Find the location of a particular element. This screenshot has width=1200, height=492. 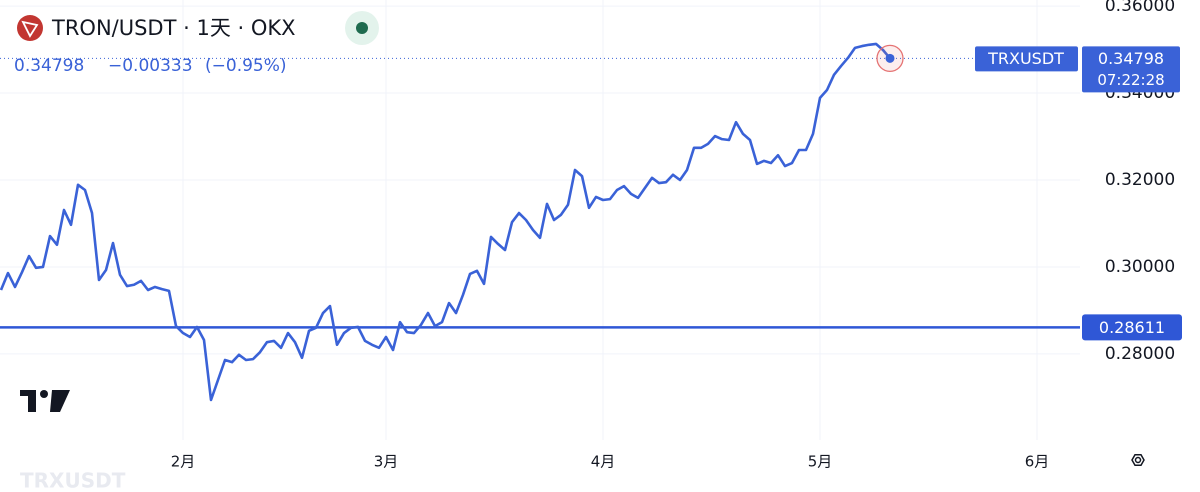

last-price-header: 0.34798 is located at coordinates (49, 66).